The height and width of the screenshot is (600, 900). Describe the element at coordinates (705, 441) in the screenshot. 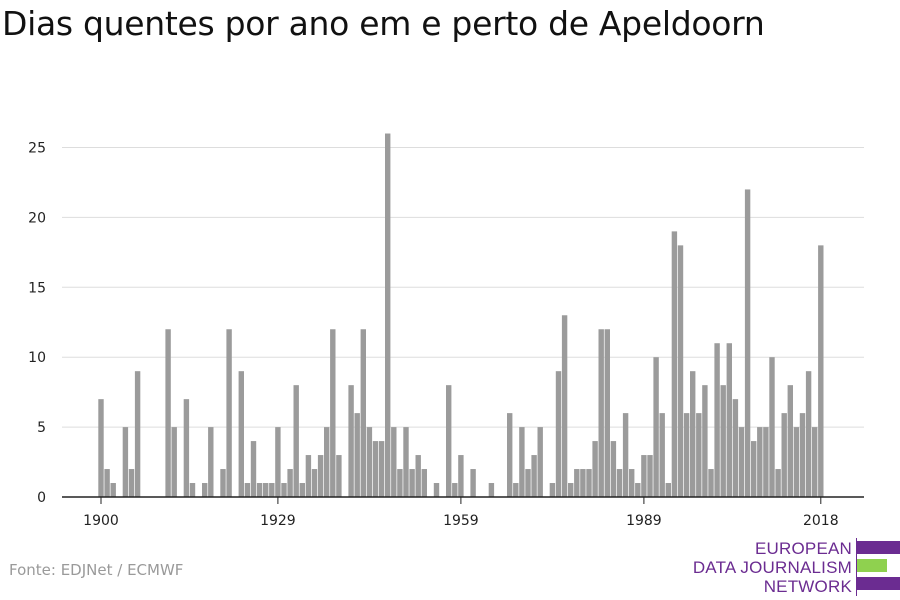

I see `bar-1999` at that location.